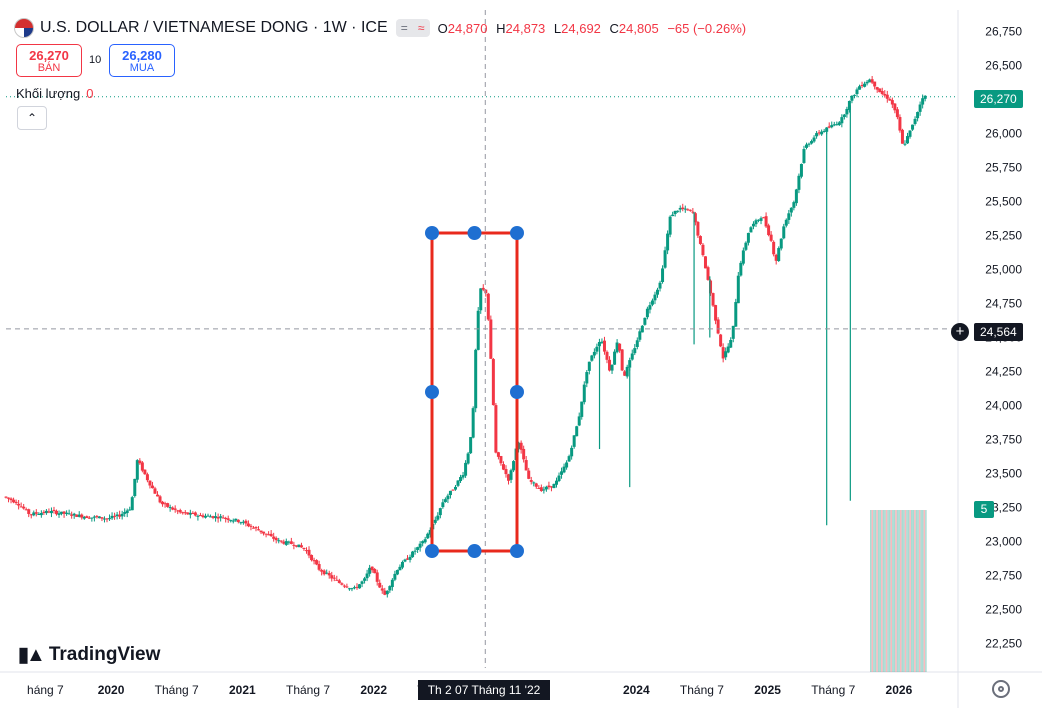  I want to click on symbol-title: U.S. DOLLAR / VIETNAMESE DONG · 1W · ICE, so click(214, 27).